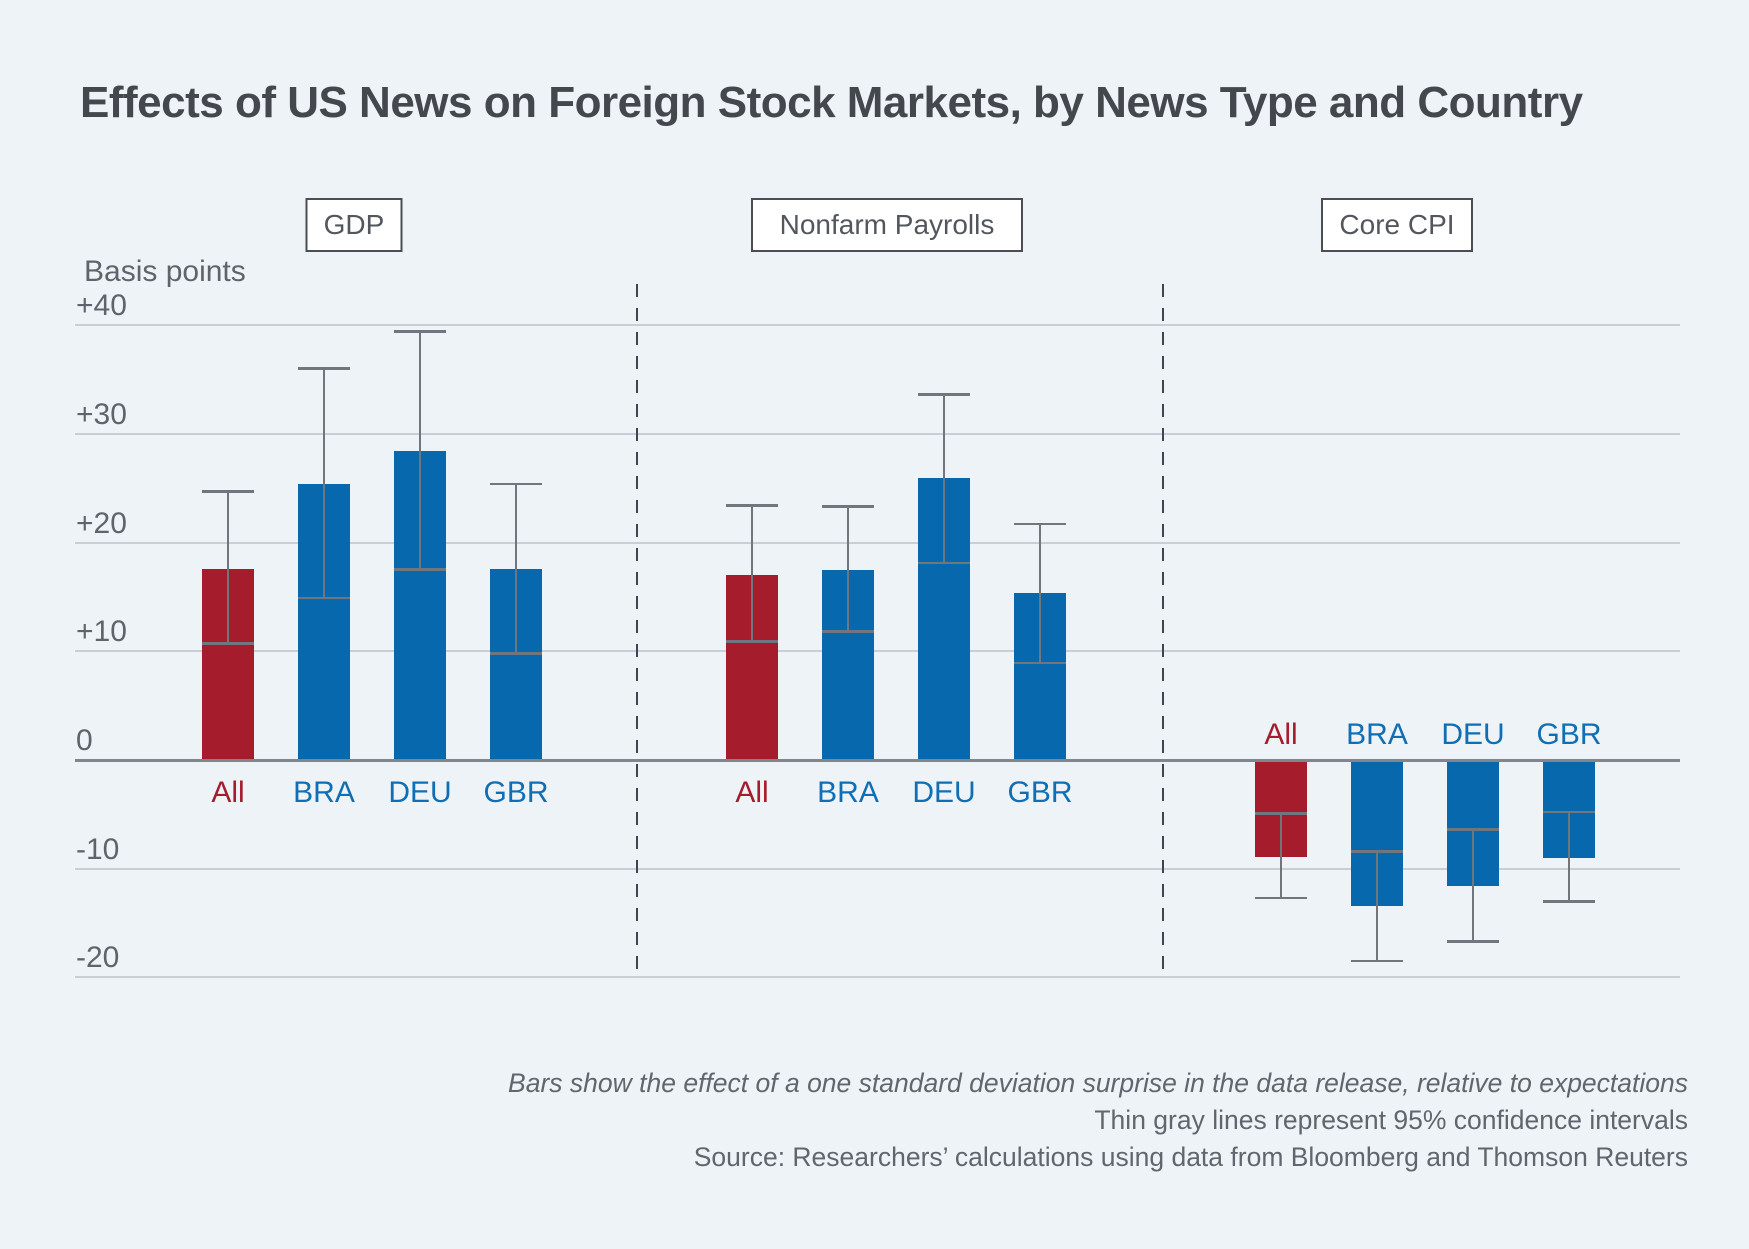 Image resolution: width=1749 pixels, height=1249 pixels. What do you see at coordinates (1040, 792) in the screenshot?
I see `category-label-nonfarm-payrolls-gbr: GBR` at bounding box center [1040, 792].